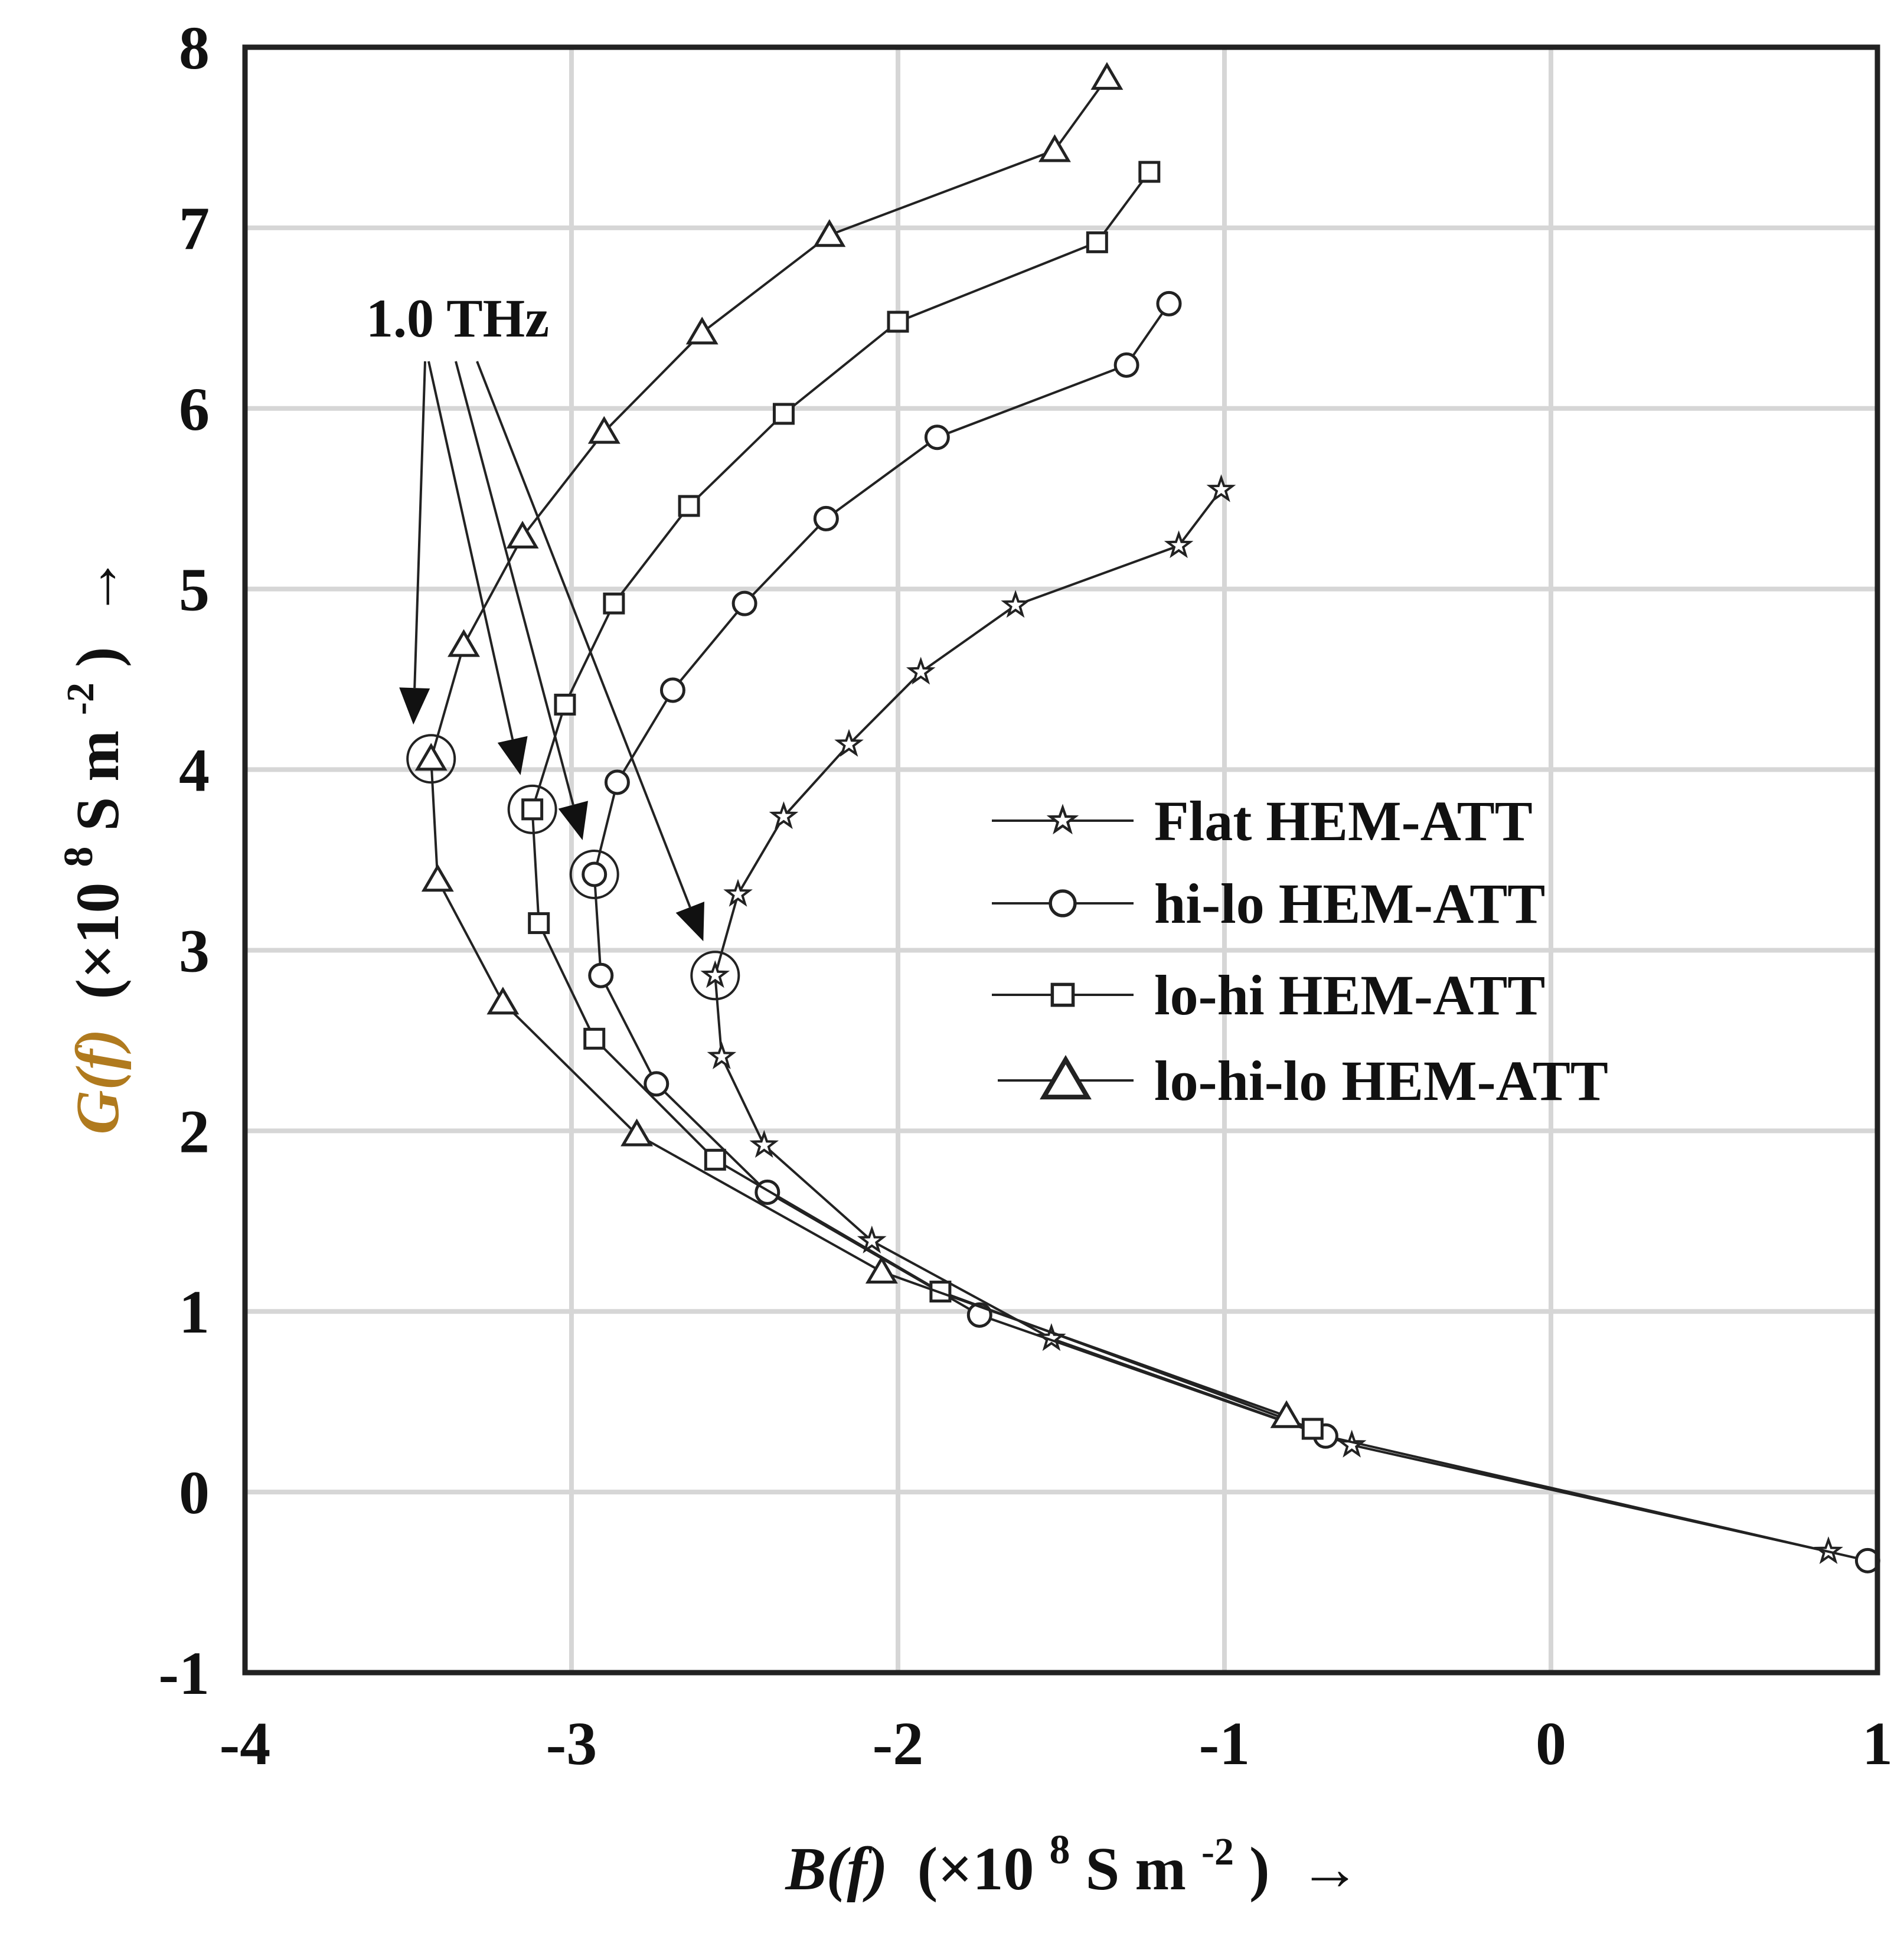 The image size is (1904, 1933). I want to click on legend-label: Flat HEM-ATT, so click(1343, 821).